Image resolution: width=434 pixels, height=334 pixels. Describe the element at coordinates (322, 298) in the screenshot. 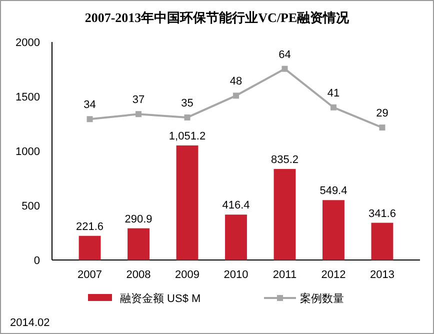

I see `legend-label: 案例数量` at that location.